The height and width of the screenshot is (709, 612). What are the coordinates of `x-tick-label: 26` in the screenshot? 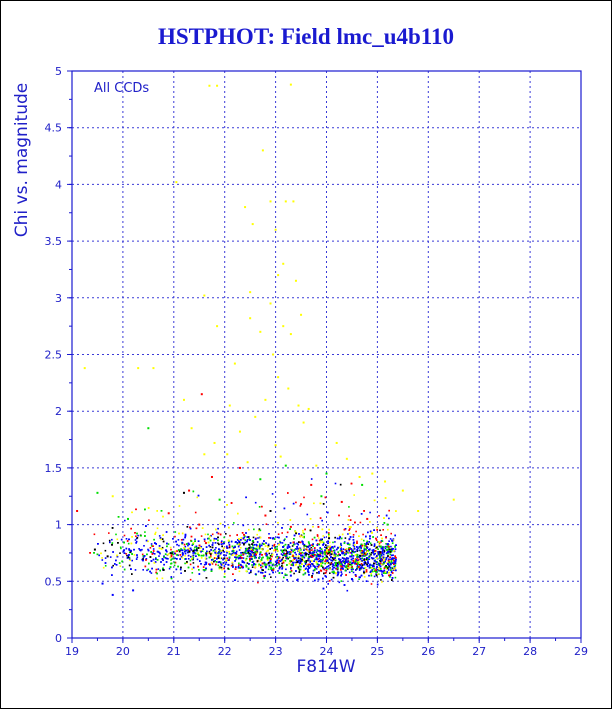 It's located at (428, 651).